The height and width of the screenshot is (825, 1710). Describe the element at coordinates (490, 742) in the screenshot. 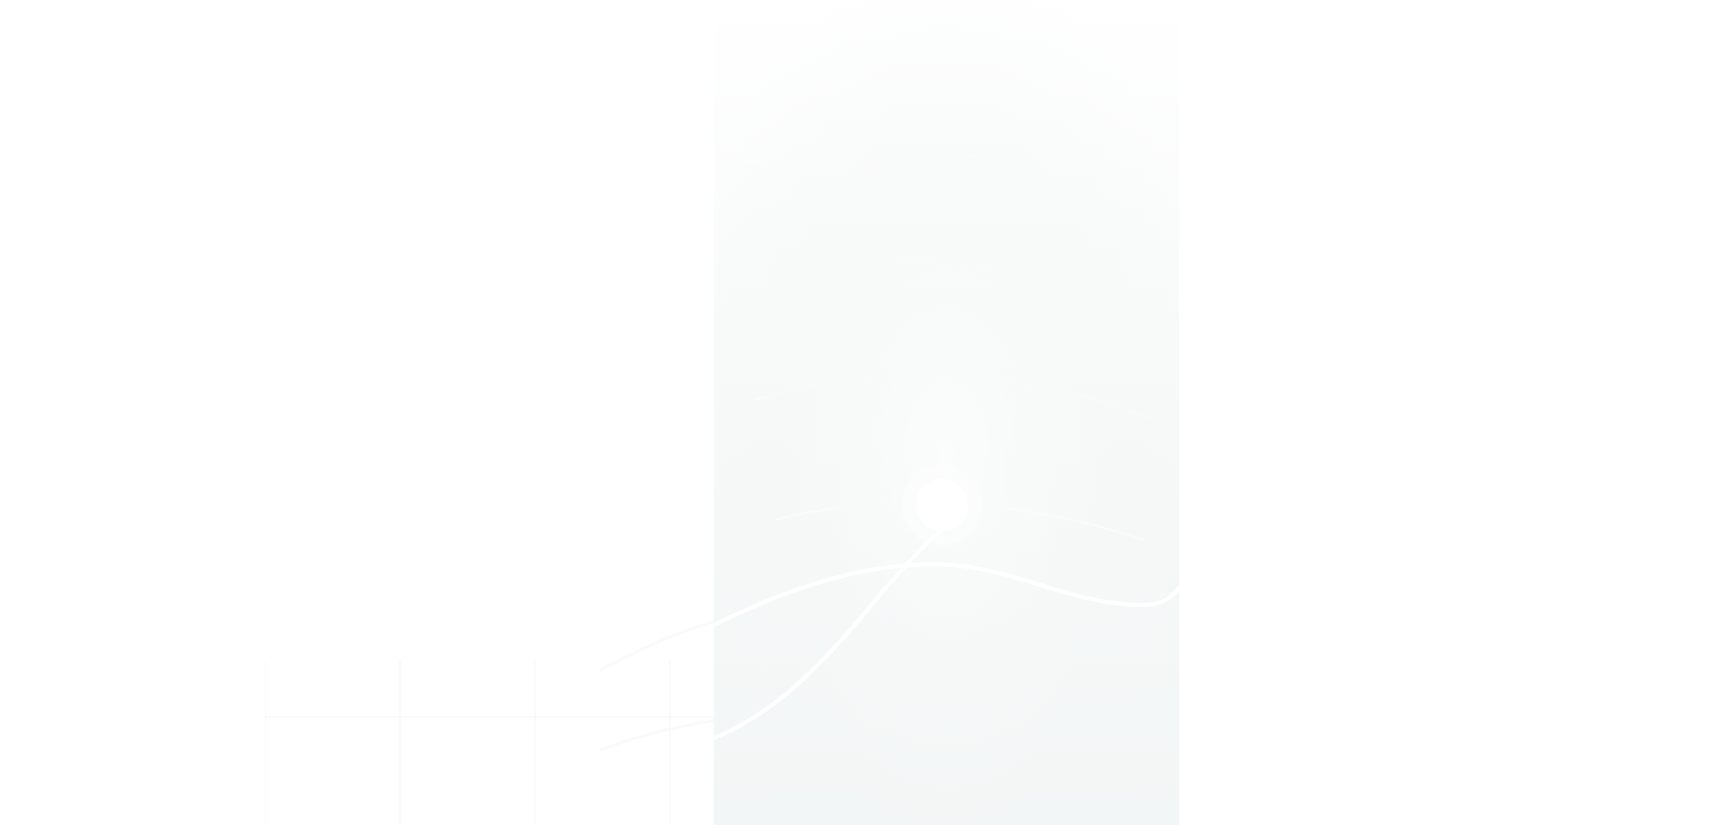

I see `faint-grid-background` at that location.